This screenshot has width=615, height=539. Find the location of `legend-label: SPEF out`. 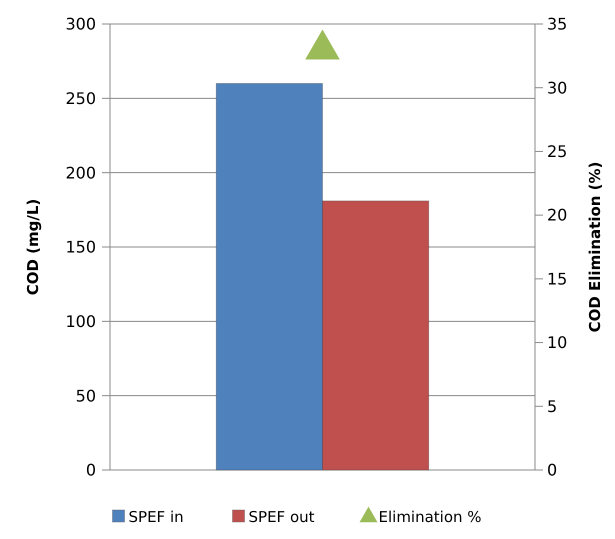

legend-label: SPEF out is located at coordinates (281, 517).